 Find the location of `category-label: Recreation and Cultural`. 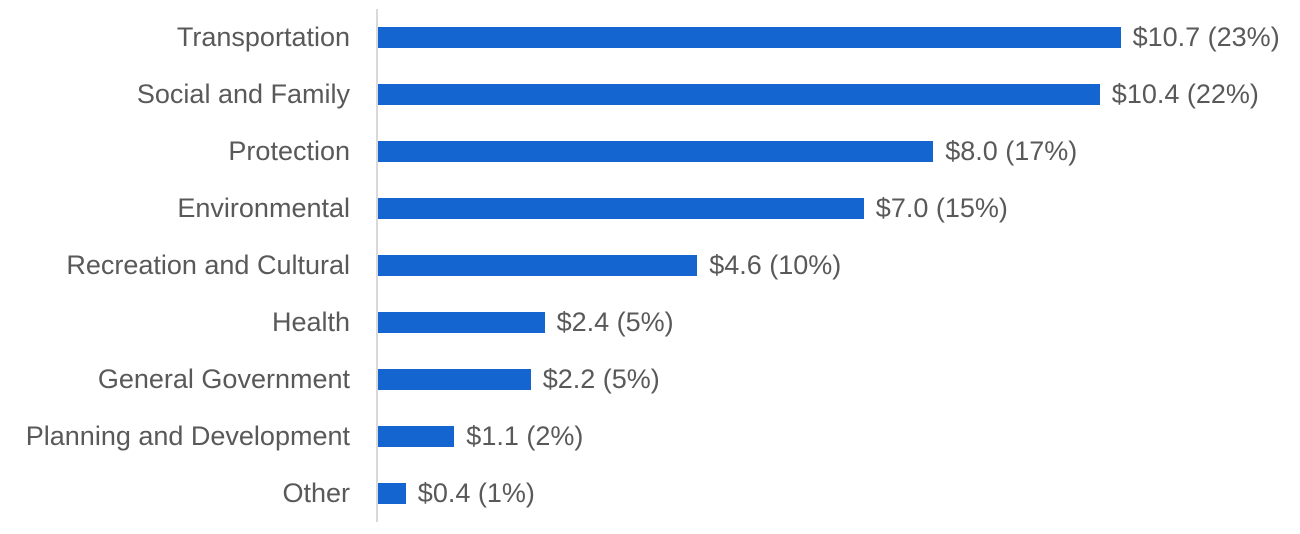

category-label: Recreation and Cultural is located at coordinates (208, 264).